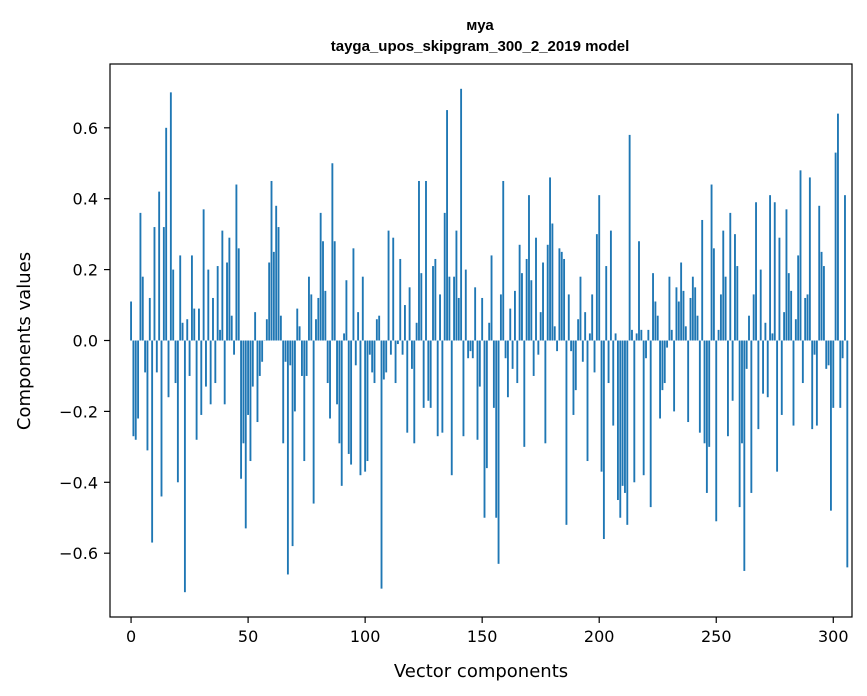 The height and width of the screenshot is (696, 867). What do you see at coordinates (85, 199) in the screenshot?
I see `y-tick-label-5: 0.4` at bounding box center [85, 199].